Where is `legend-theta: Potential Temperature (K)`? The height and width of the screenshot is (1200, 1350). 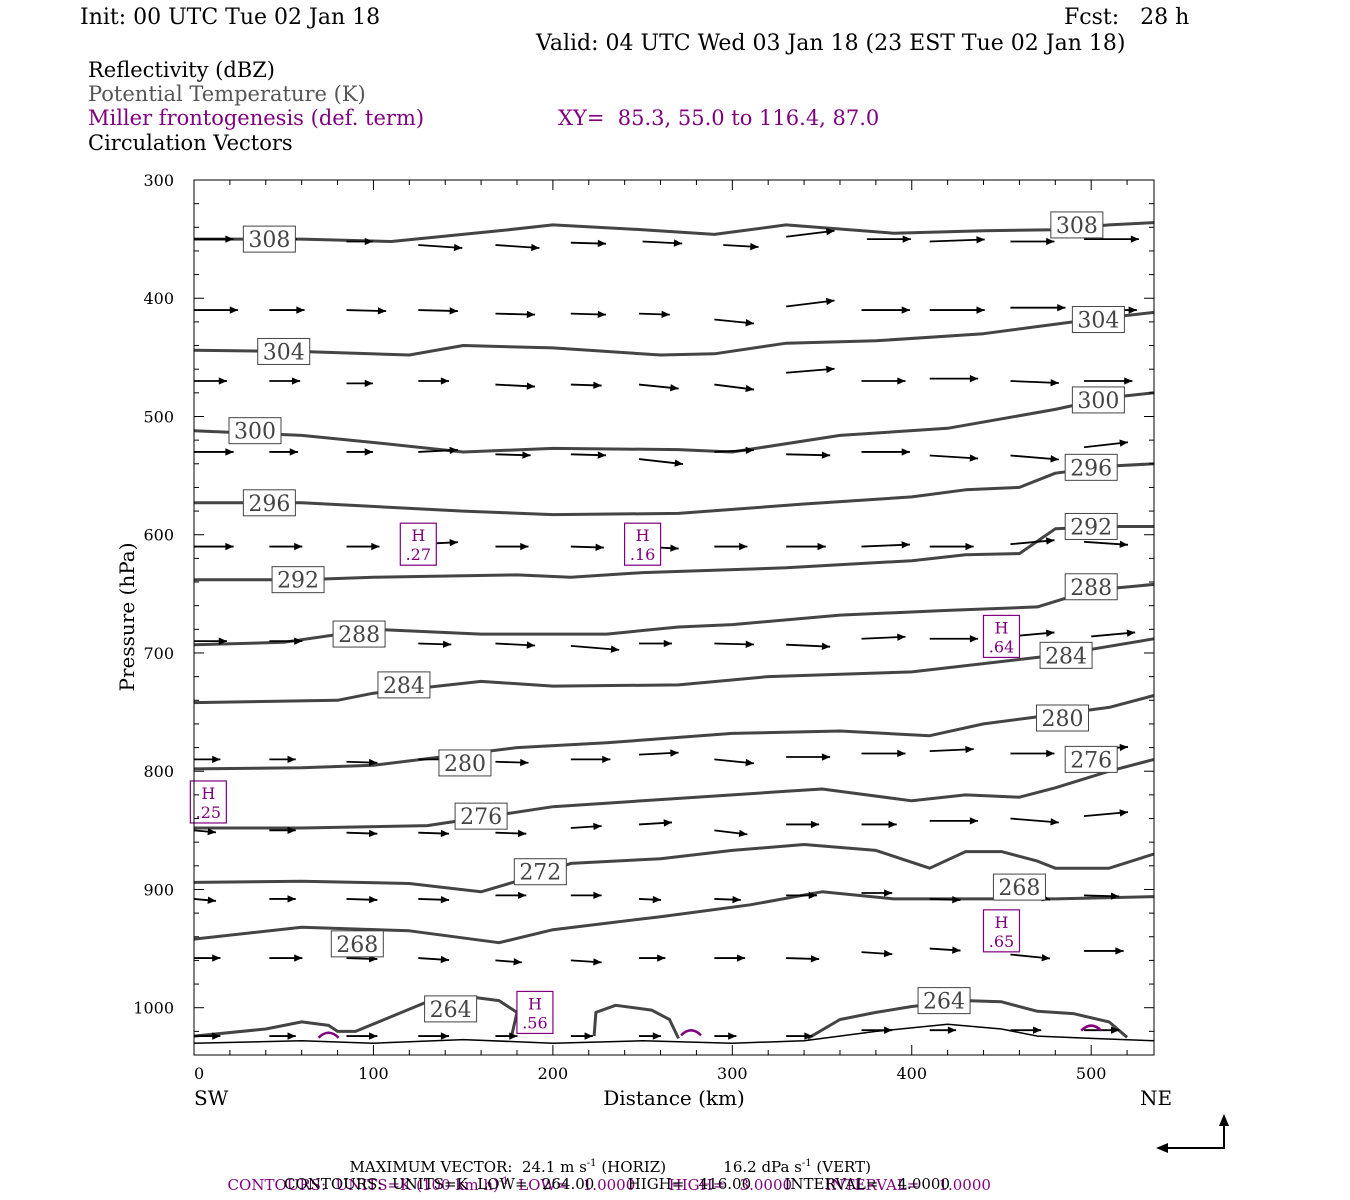
legend-theta: Potential Temperature (K) is located at coordinates (227, 94).